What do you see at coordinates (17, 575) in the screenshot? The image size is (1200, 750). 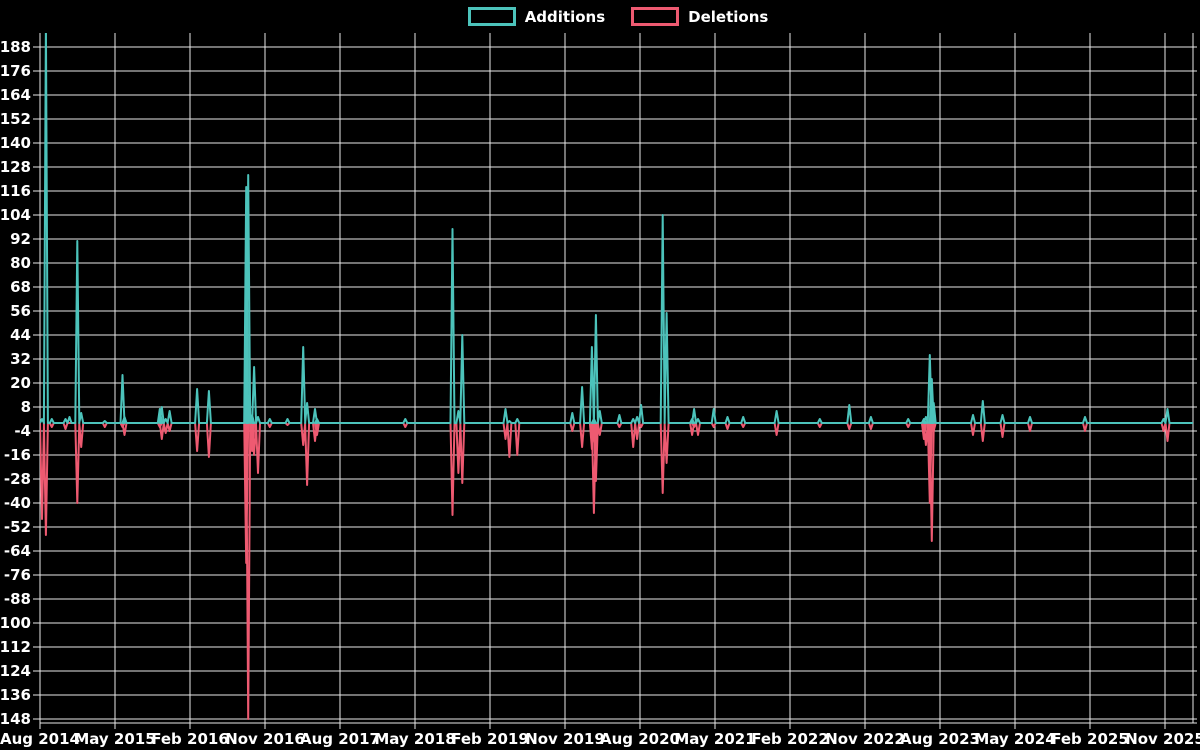 I see `y-tick-label: -76` at bounding box center [17, 575].